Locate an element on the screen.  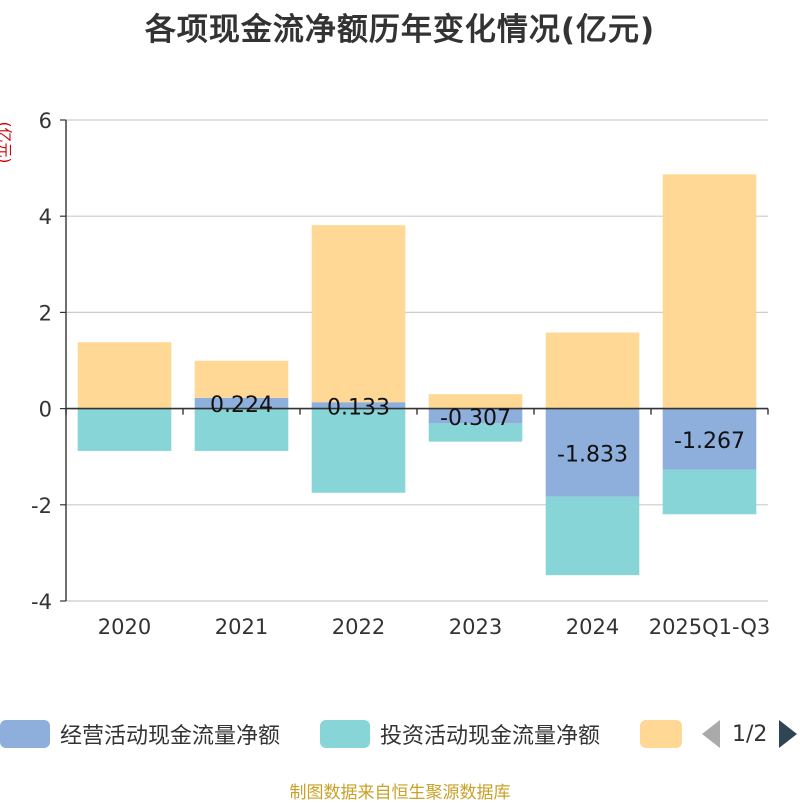
legend-prev-page-icon is located at coordinates (711, 734).